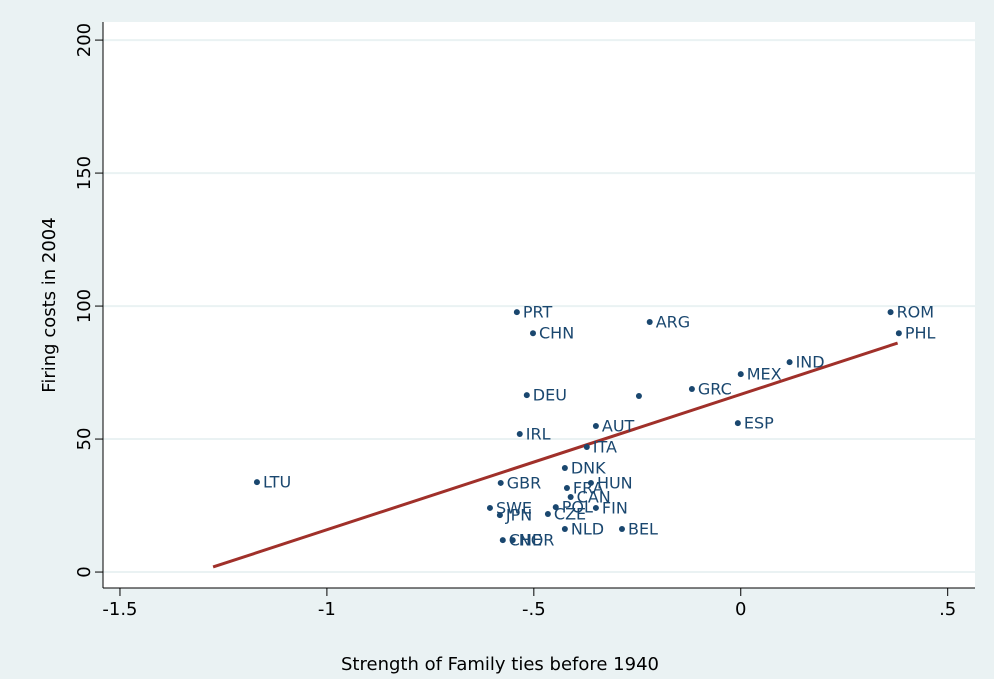 Image resolution: width=994 pixels, height=679 pixels. Describe the element at coordinates (550, 395) in the screenshot. I see `point-label: DEU` at that location.